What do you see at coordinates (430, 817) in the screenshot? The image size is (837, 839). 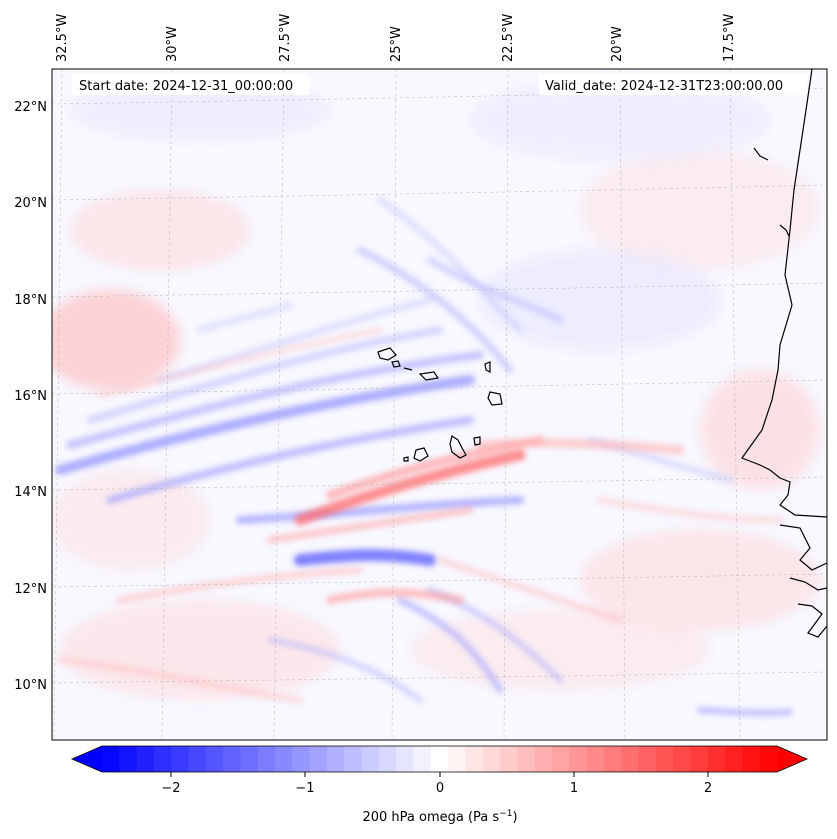 I see `colorbar-label-text: 200 hPa omega (Pa s` at bounding box center [430, 817].